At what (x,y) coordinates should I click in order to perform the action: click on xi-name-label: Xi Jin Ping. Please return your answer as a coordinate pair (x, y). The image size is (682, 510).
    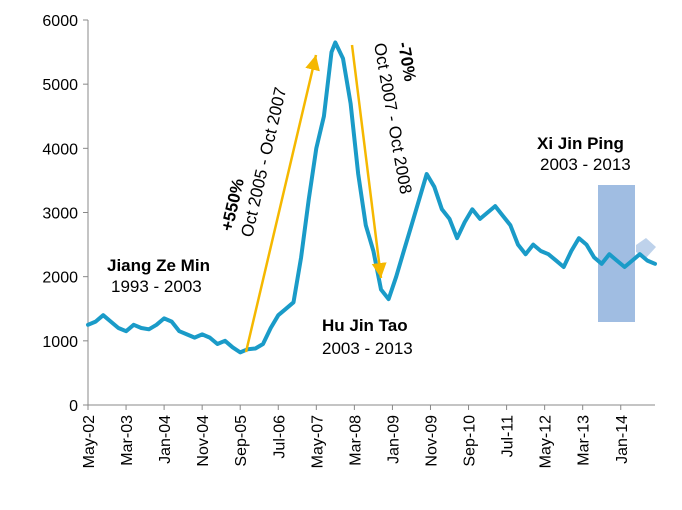
    Looking at the image, I should click on (580, 143).